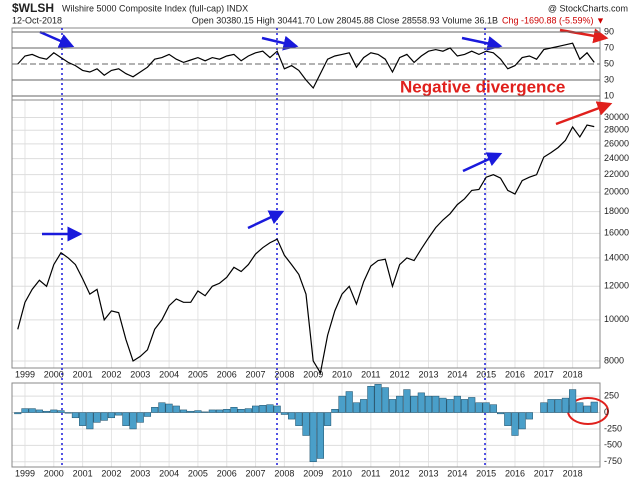 The height and width of the screenshot is (481, 640). I want to click on y-tick-label: 14000, so click(616, 257).